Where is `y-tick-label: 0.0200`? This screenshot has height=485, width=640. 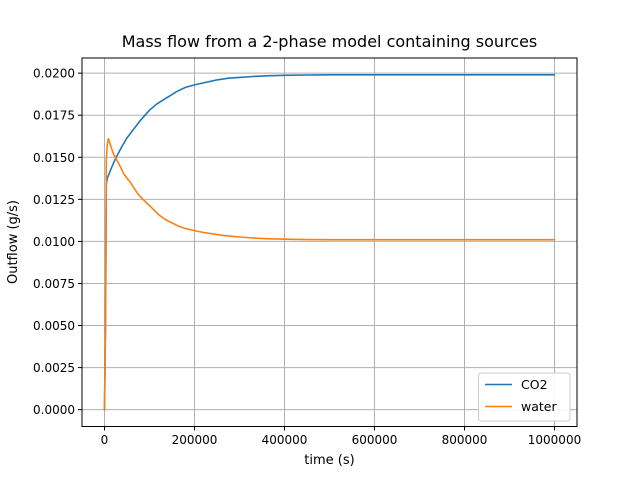
y-tick-label: 0.0200 is located at coordinates (54, 74).